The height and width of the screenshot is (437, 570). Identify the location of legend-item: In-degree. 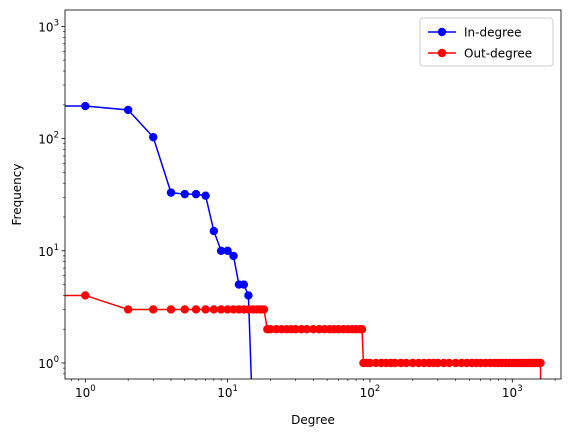
(475, 33).